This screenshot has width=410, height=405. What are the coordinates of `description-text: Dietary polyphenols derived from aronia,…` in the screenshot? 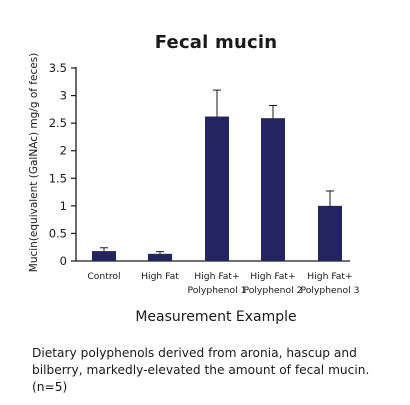 It's located at (201, 370).